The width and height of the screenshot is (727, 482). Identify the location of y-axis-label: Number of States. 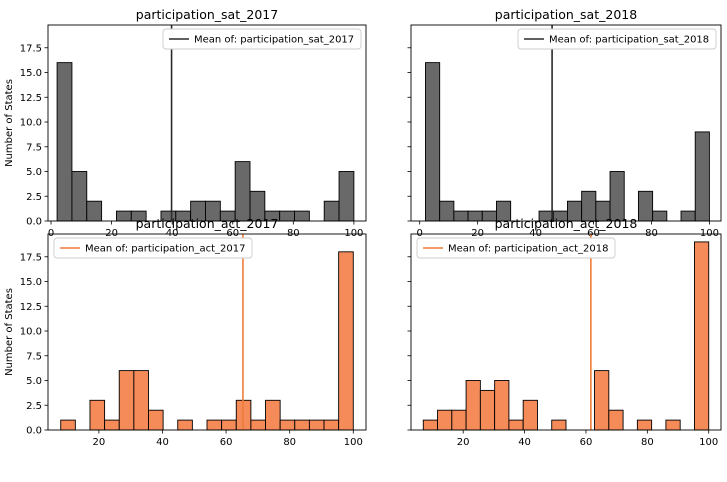
(9, 332).